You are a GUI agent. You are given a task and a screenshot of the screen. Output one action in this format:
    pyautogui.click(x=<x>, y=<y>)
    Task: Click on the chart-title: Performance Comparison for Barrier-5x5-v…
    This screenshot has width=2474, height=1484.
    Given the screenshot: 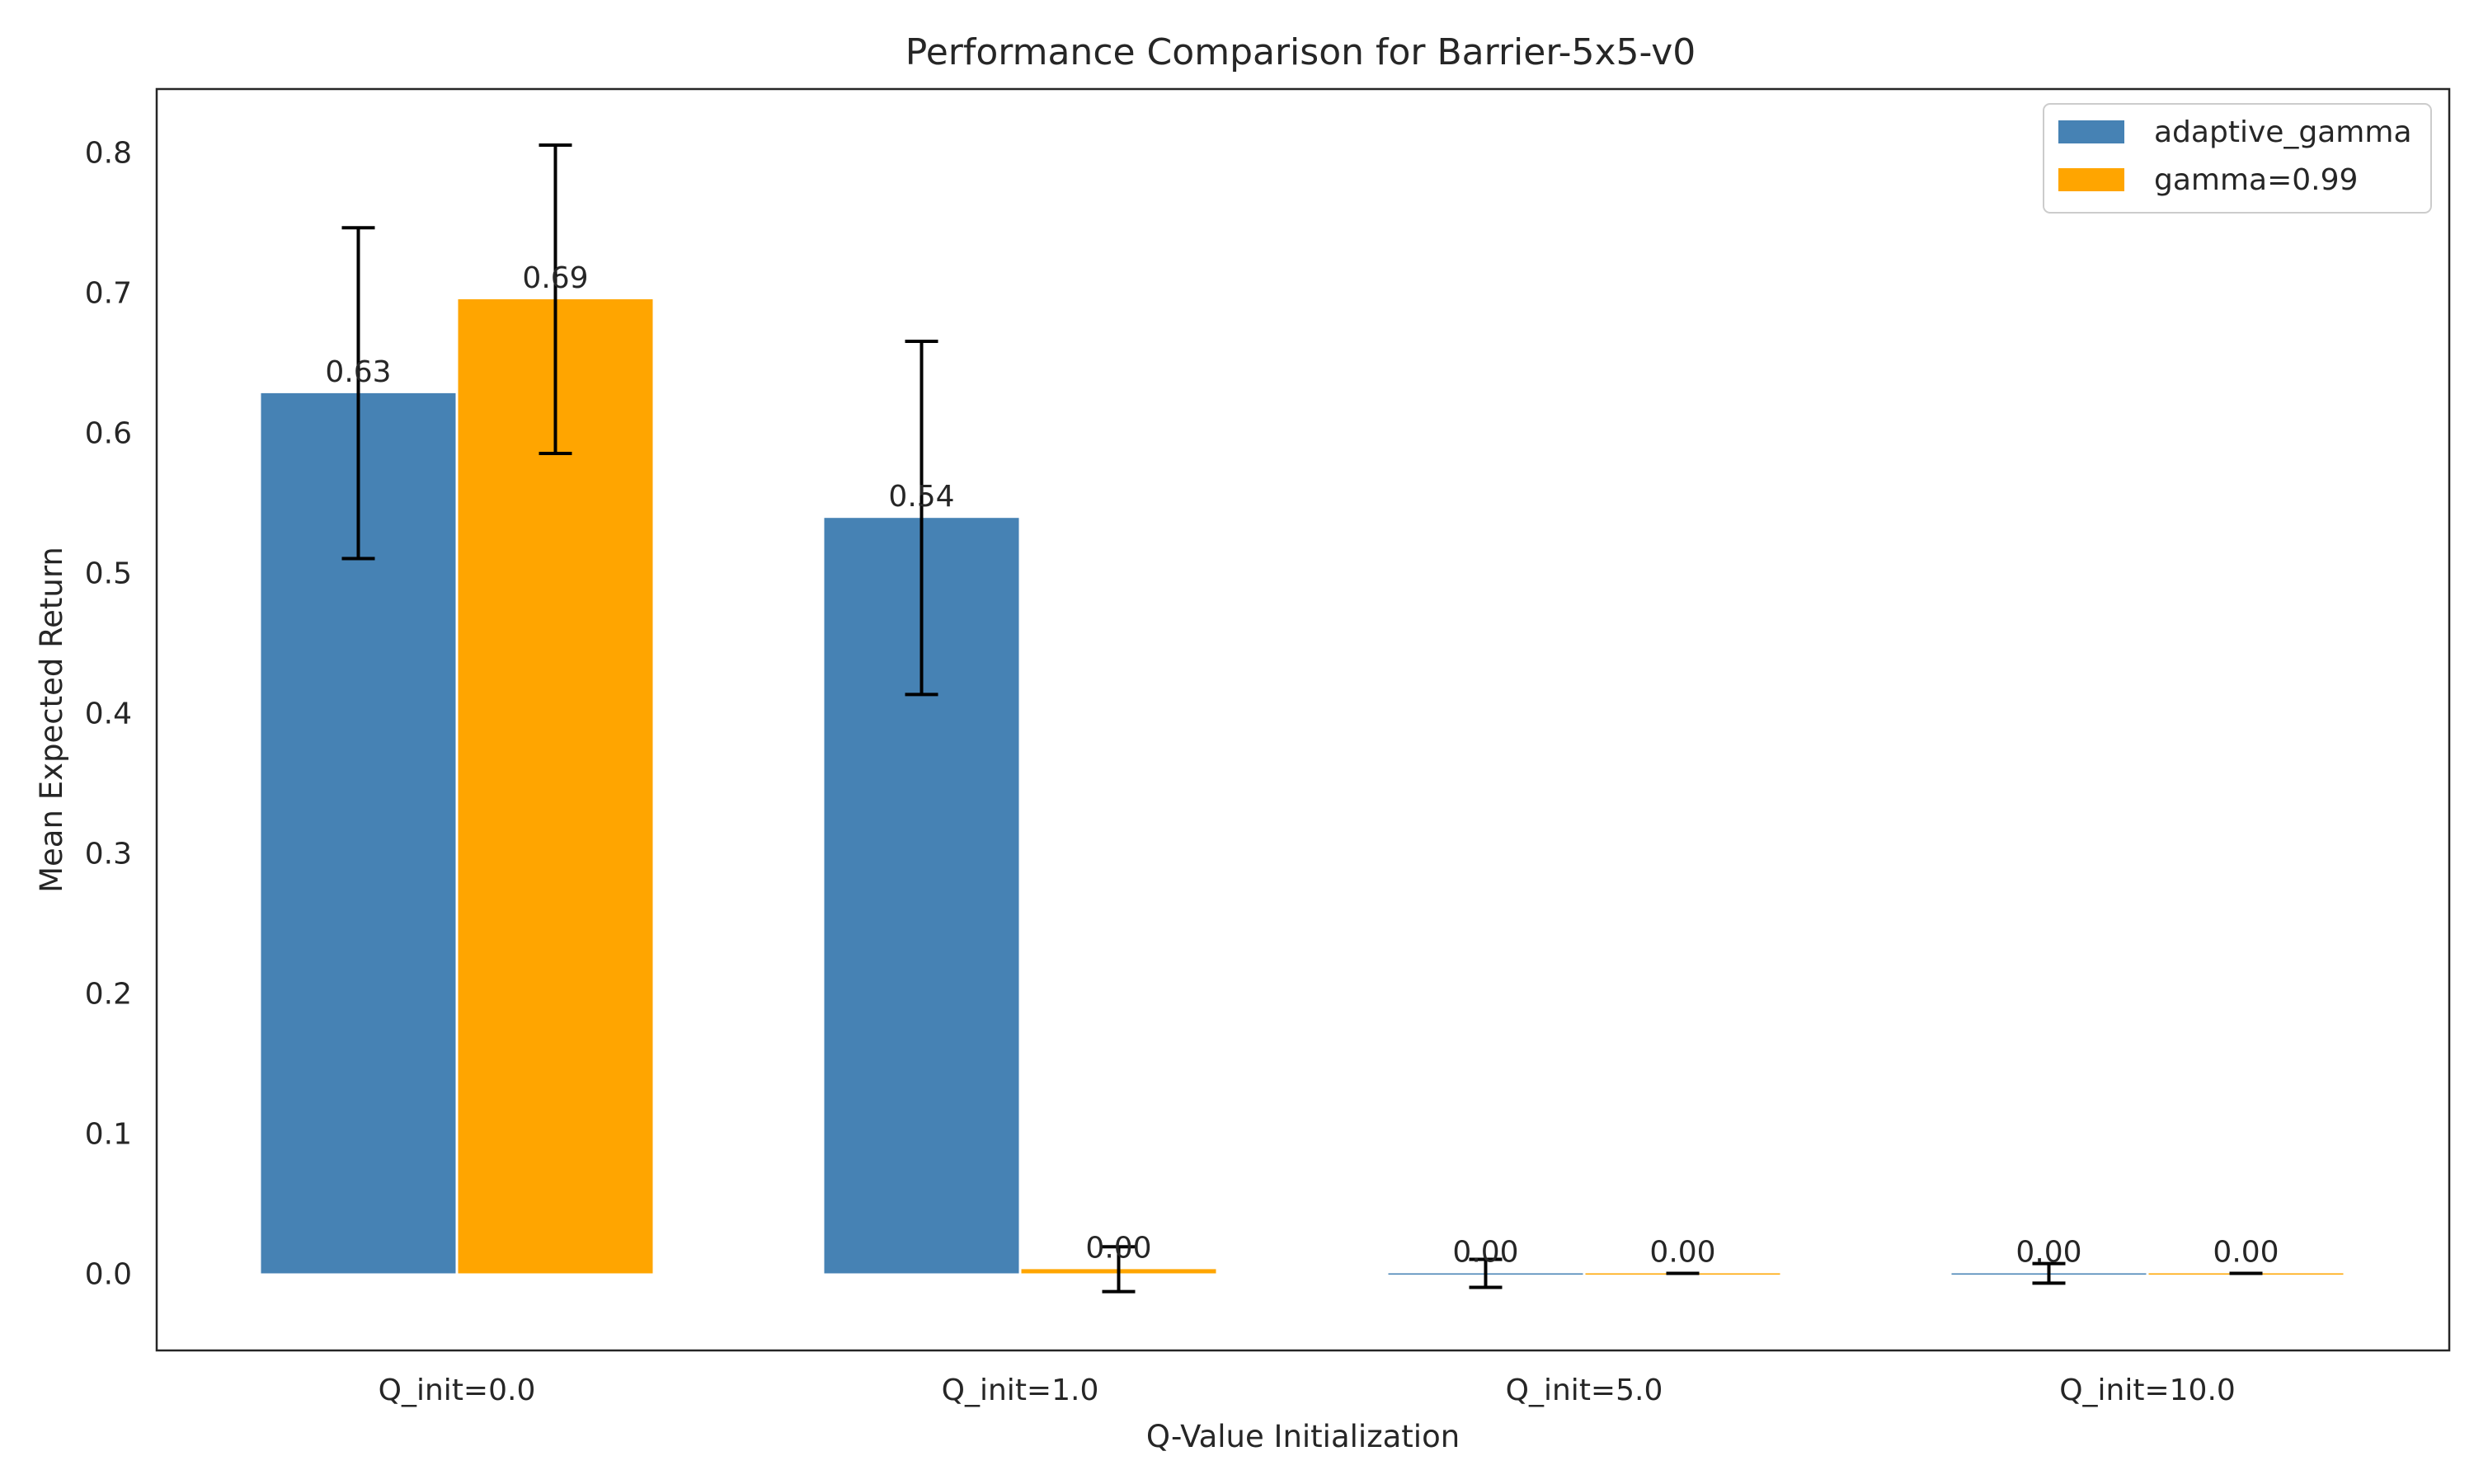 What is the action you would take?
    pyautogui.click(x=1300, y=52)
    